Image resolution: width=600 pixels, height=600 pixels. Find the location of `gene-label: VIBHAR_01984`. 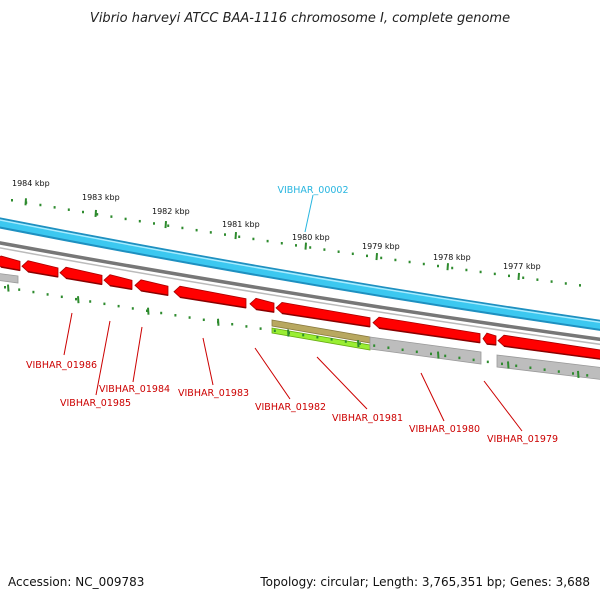

gene-label: VIBHAR_01984 is located at coordinates (134, 389).